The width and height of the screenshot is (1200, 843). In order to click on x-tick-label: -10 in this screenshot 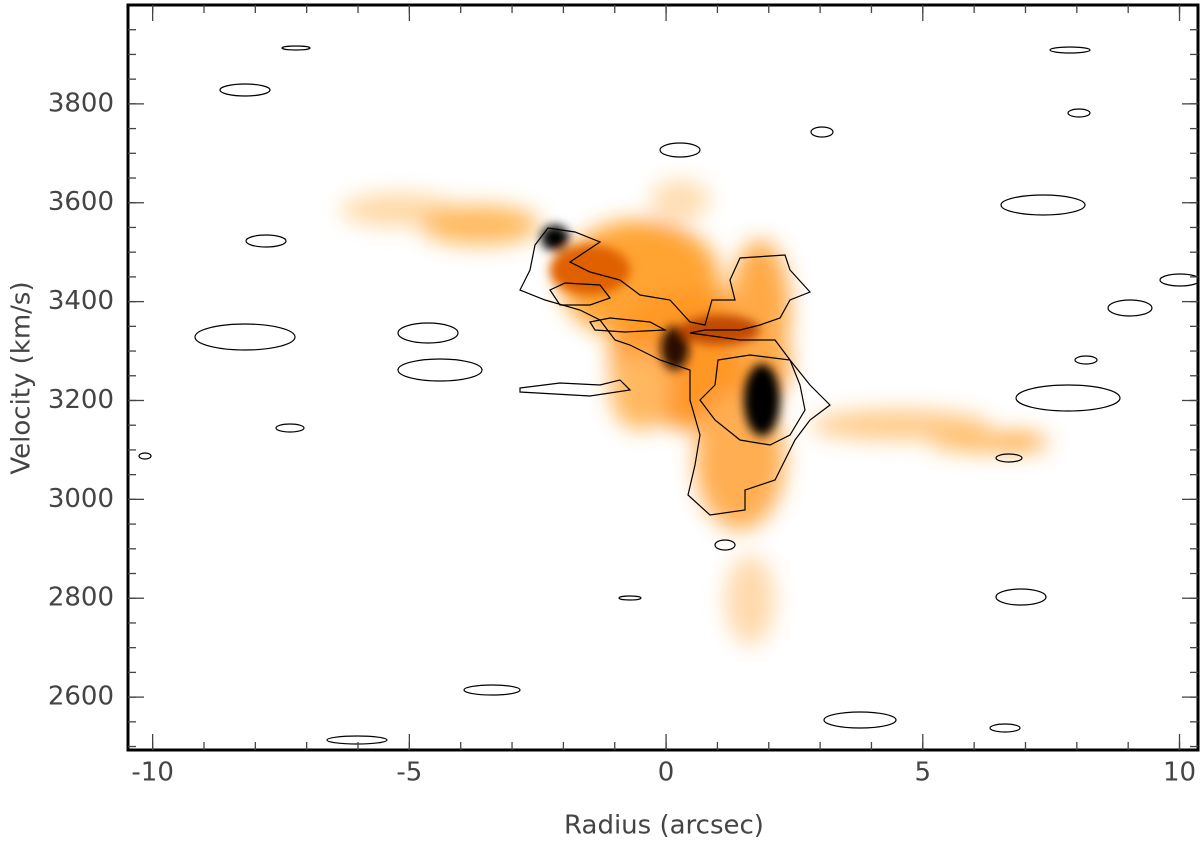, I will do `click(152, 773)`.